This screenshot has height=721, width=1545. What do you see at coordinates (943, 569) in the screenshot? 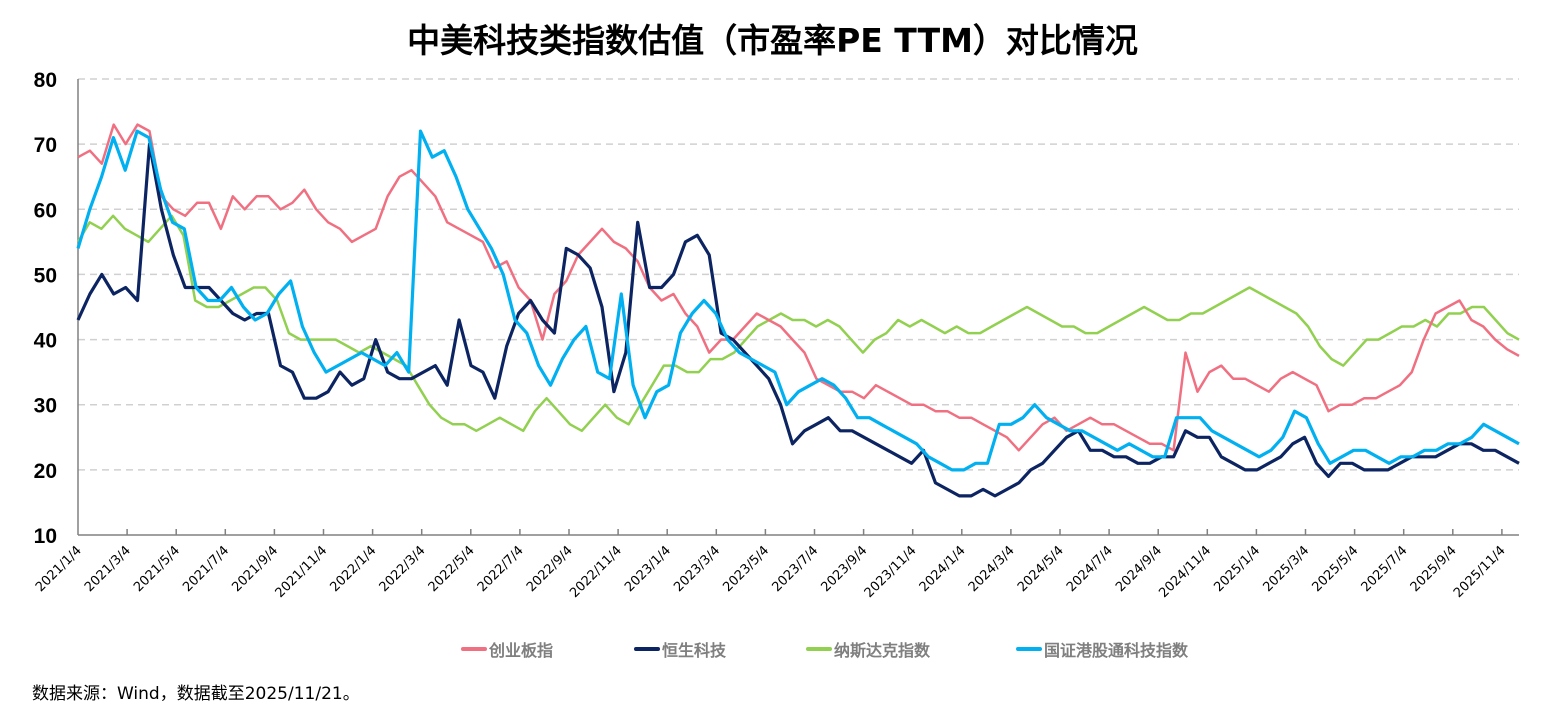
I see `x-tick-label: 2024/1/4` at bounding box center [943, 569].